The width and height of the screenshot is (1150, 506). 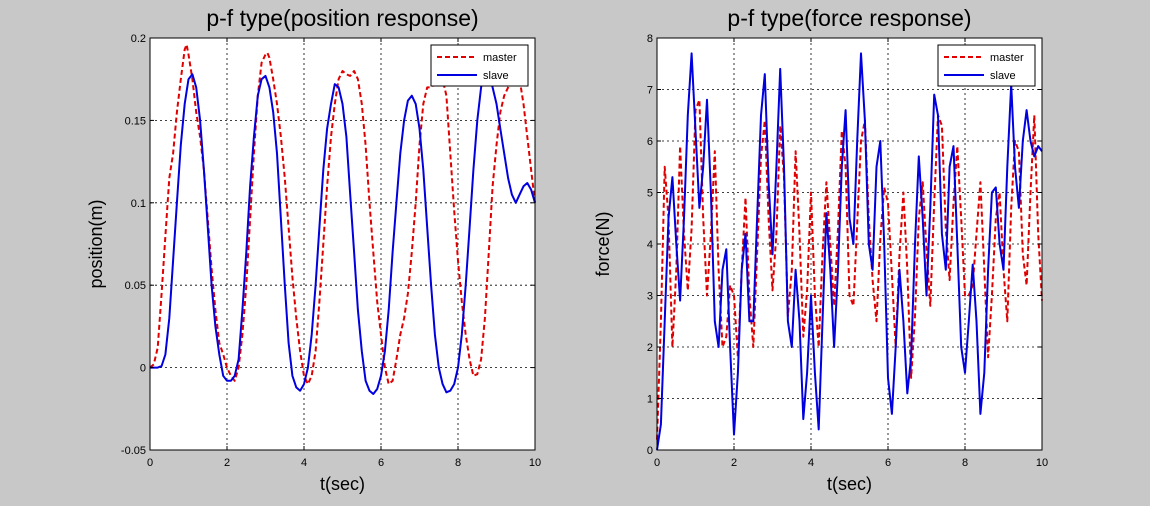 What do you see at coordinates (96, 243) in the screenshot?
I see `y-axis-label: position(m)` at bounding box center [96, 243].